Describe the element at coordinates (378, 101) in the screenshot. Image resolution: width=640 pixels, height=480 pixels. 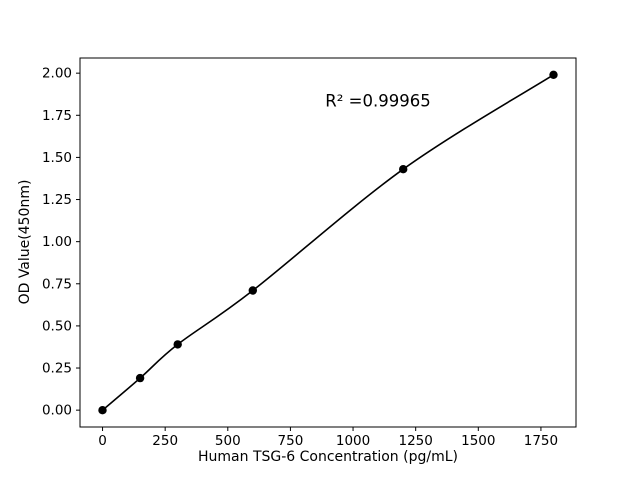
I see `r-squared-annotation: R² =0.99965` at that location.